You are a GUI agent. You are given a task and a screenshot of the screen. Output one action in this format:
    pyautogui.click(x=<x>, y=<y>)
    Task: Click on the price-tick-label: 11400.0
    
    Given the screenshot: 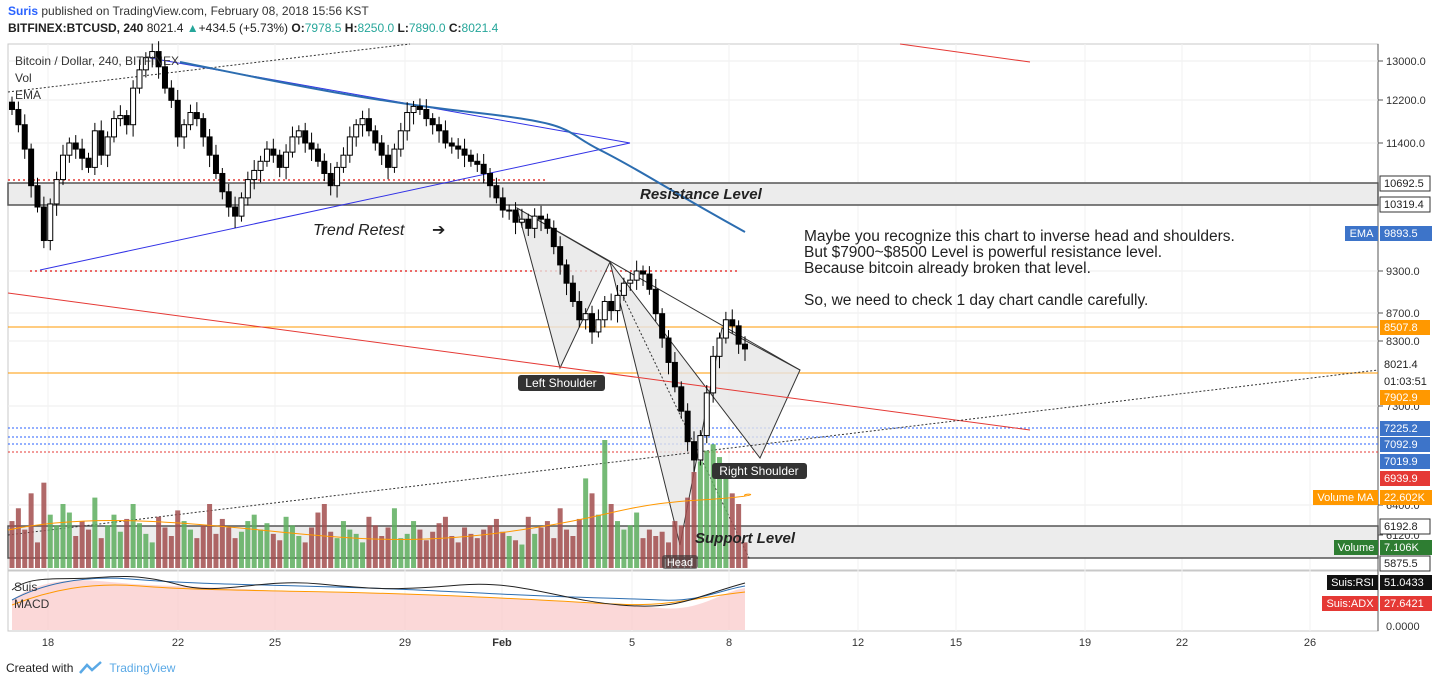 What is the action you would take?
    pyautogui.click(x=1405, y=144)
    